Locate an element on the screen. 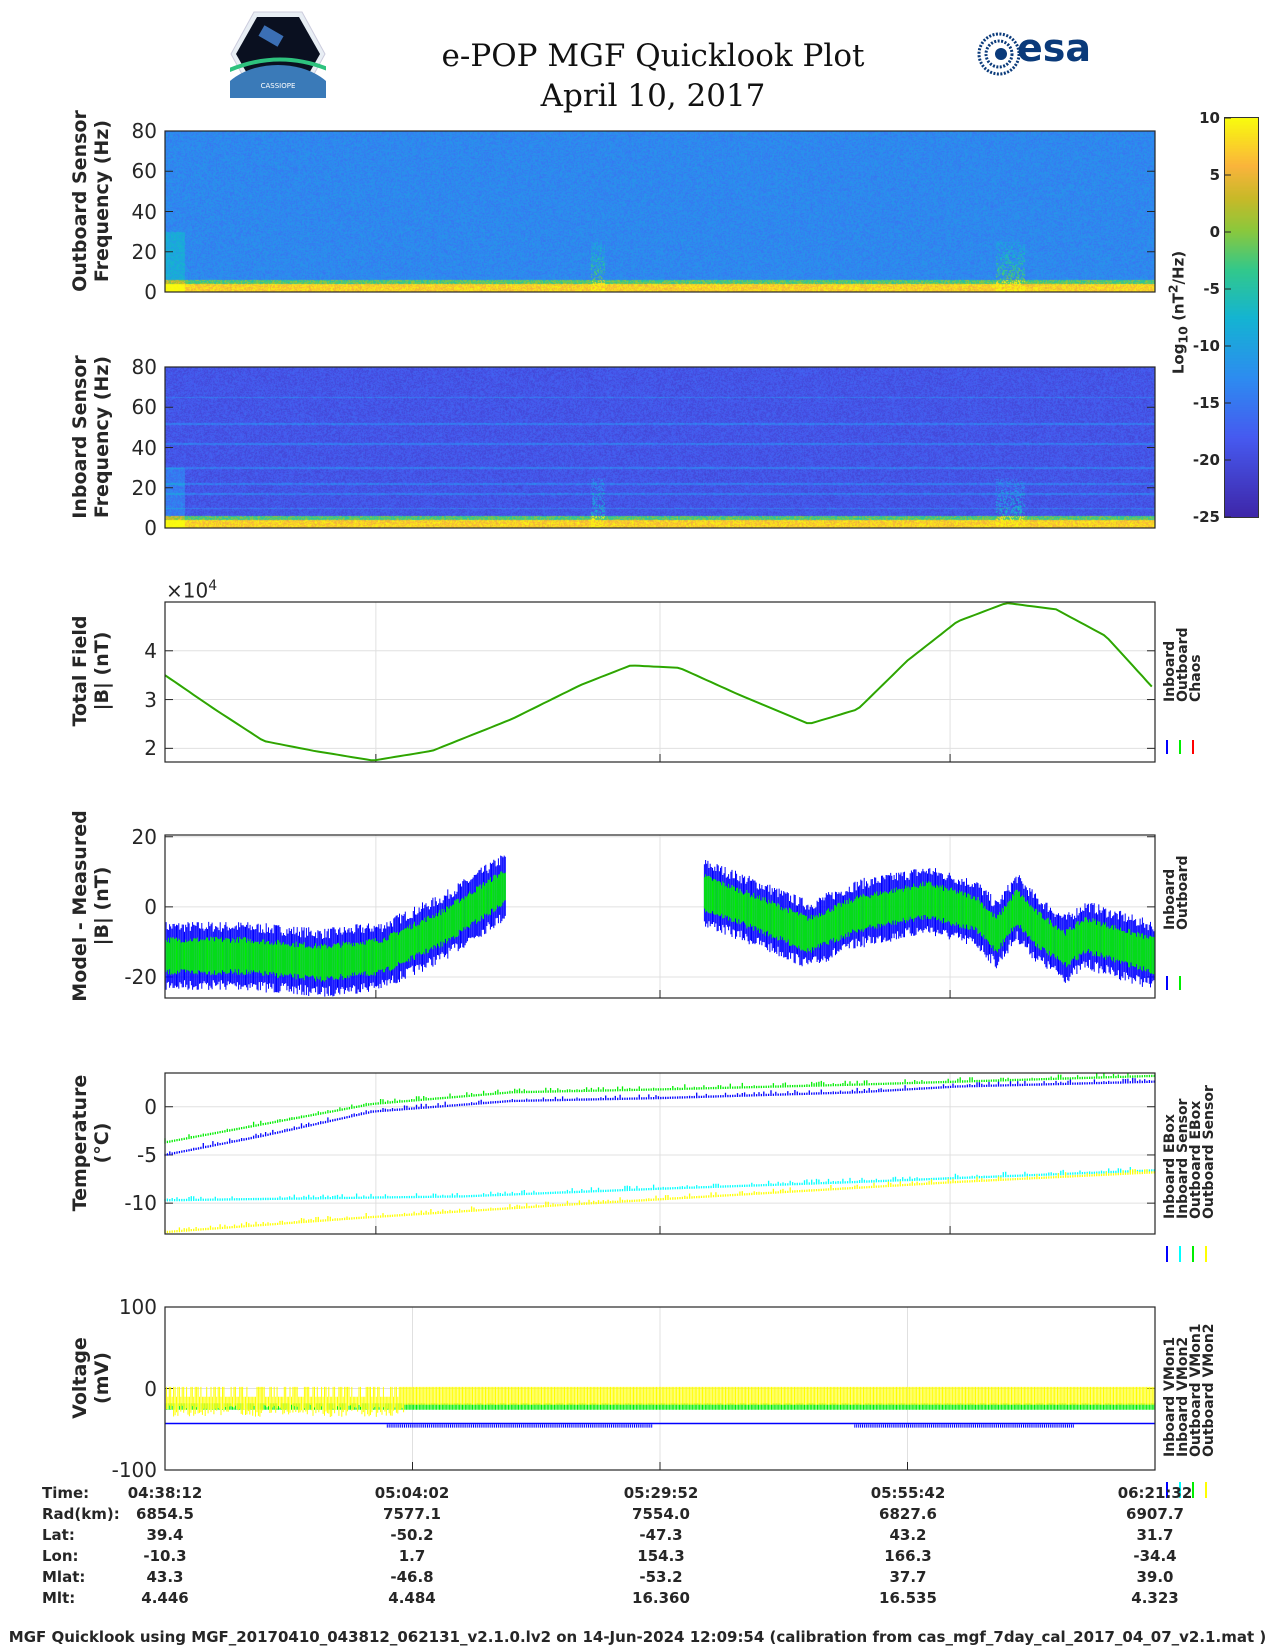  table-cell: -50.2 is located at coordinates (412, 1535).